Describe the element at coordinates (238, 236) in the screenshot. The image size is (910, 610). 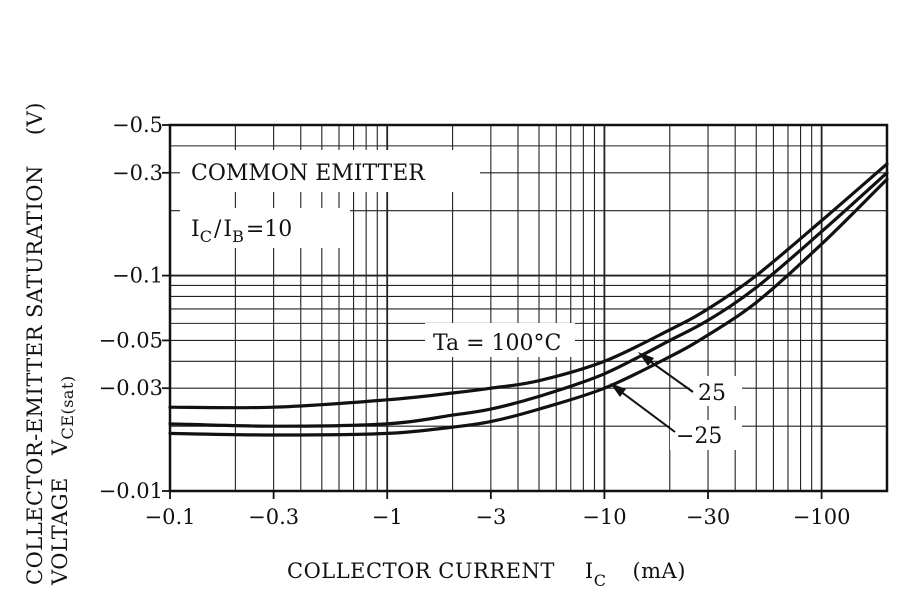
I see `cond-sub2: B` at that location.